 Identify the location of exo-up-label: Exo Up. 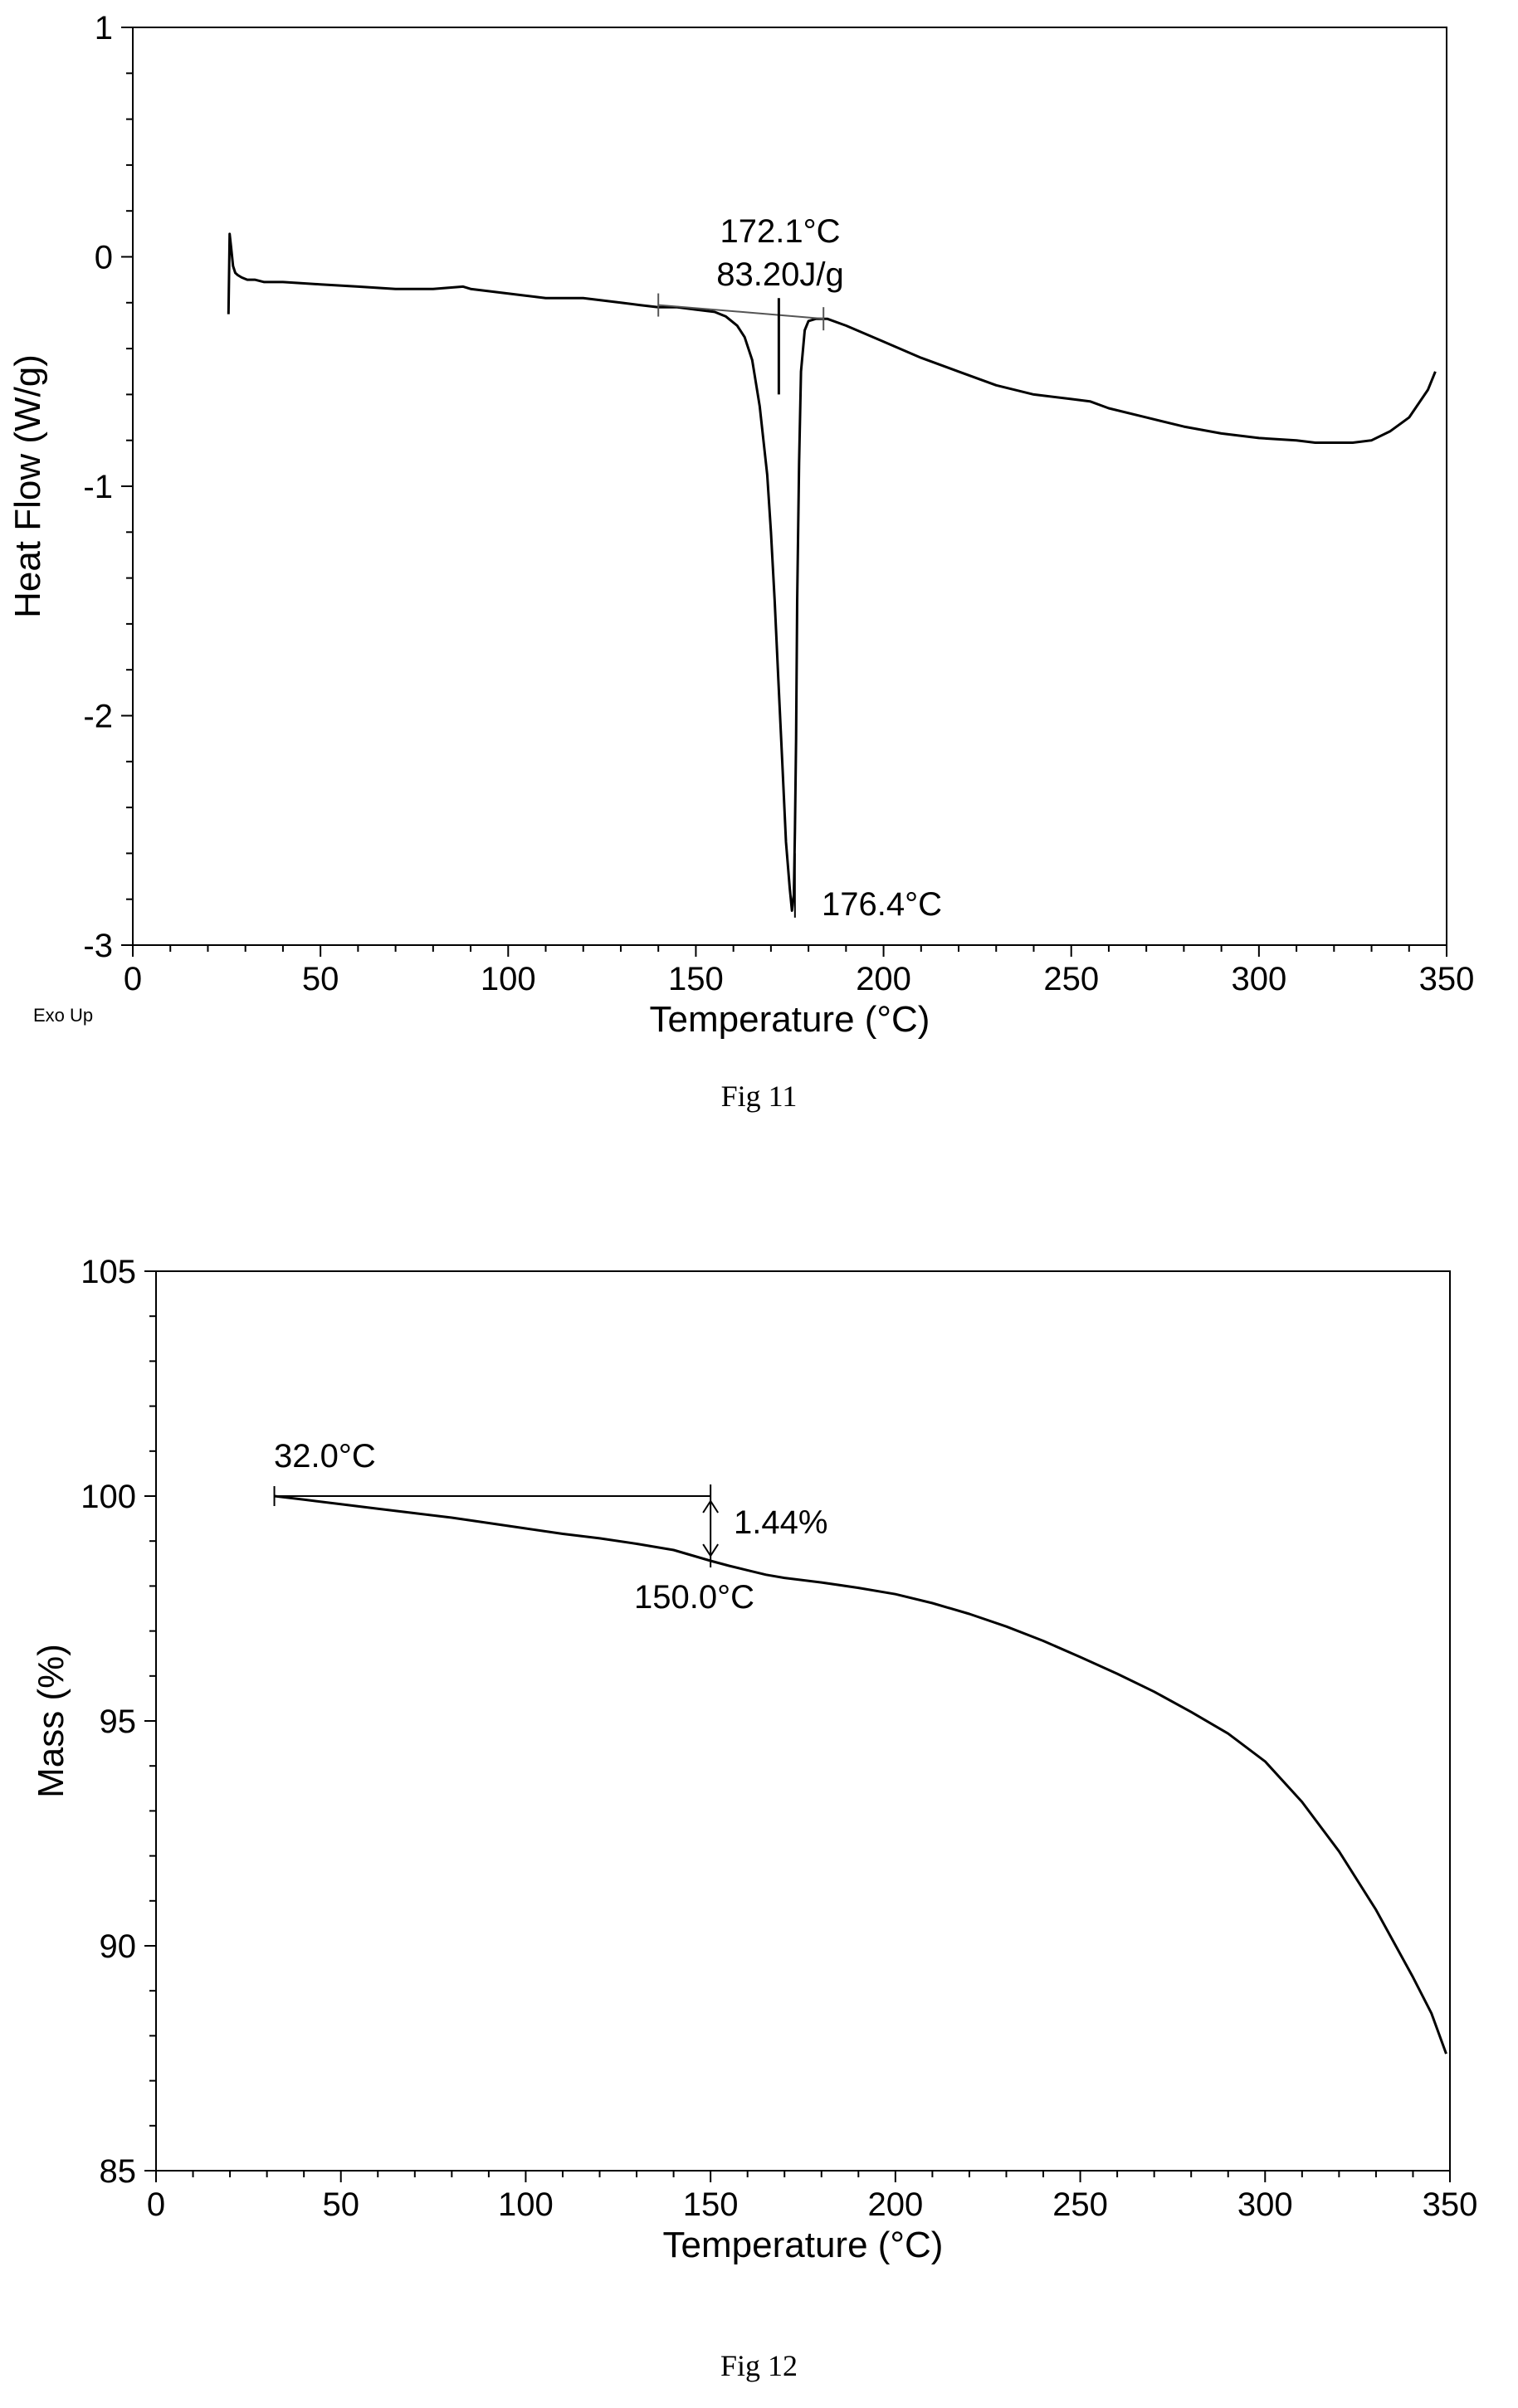
(63, 1015).